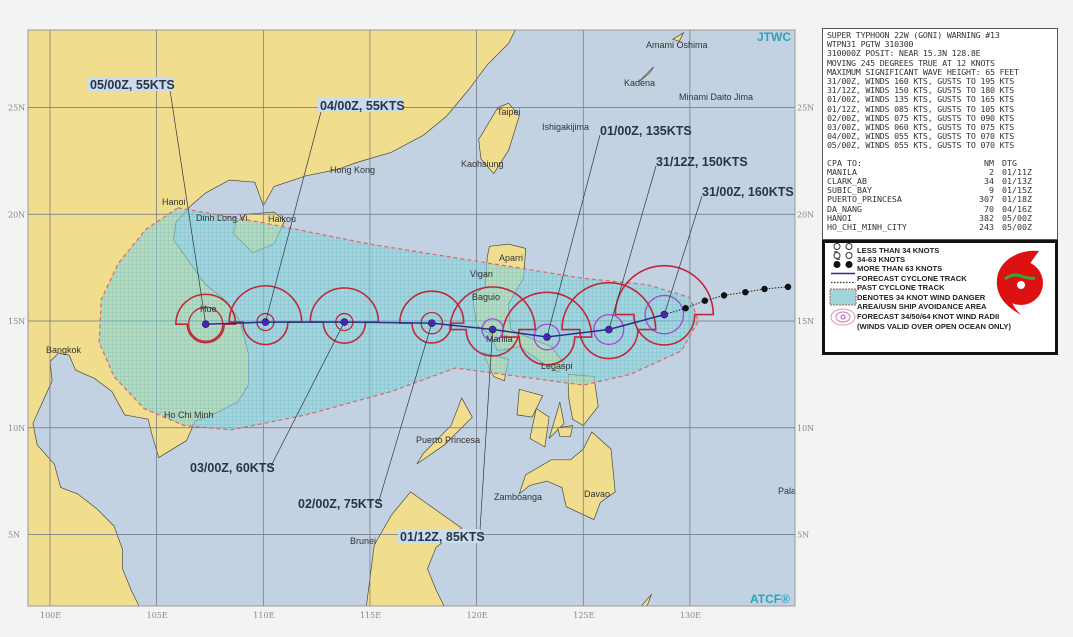 The image size is (1073, 637). Describe the element at coordinates (444, 431) in the screenshot. I see `land-palawan` at that location.